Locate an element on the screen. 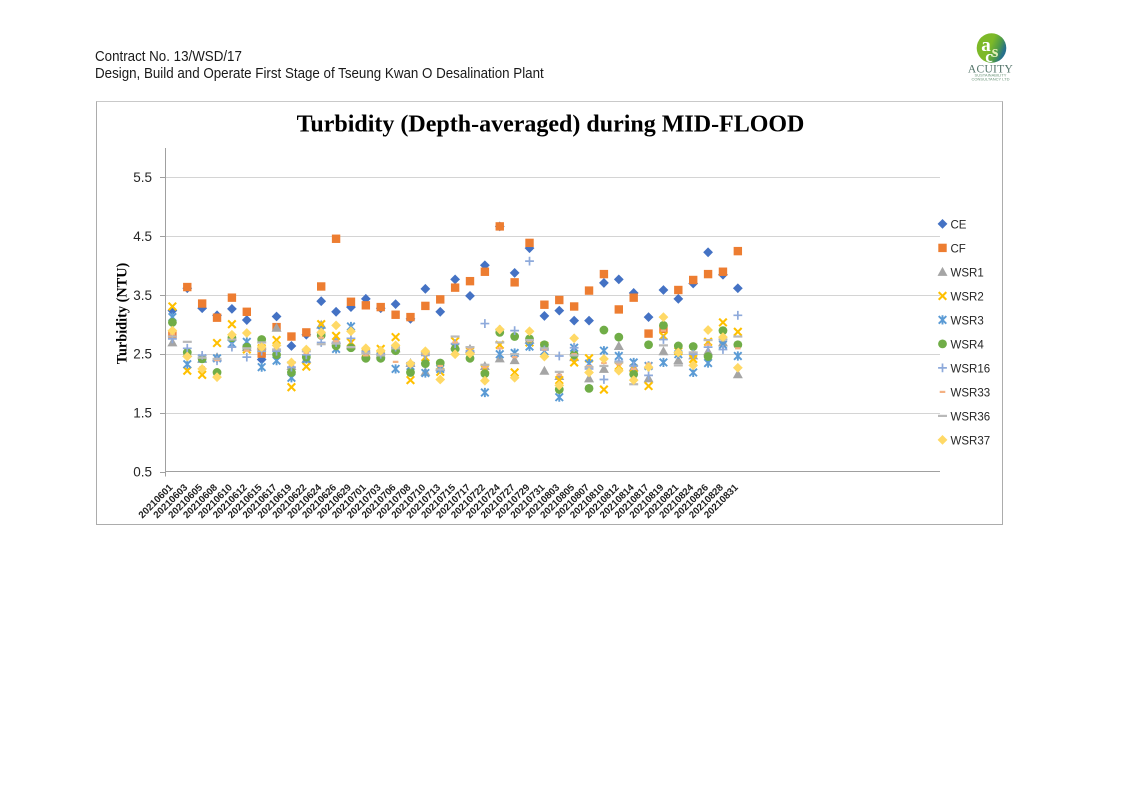 The image size is (1123, 794). svg-text: s is located at coordinates (995, 51).